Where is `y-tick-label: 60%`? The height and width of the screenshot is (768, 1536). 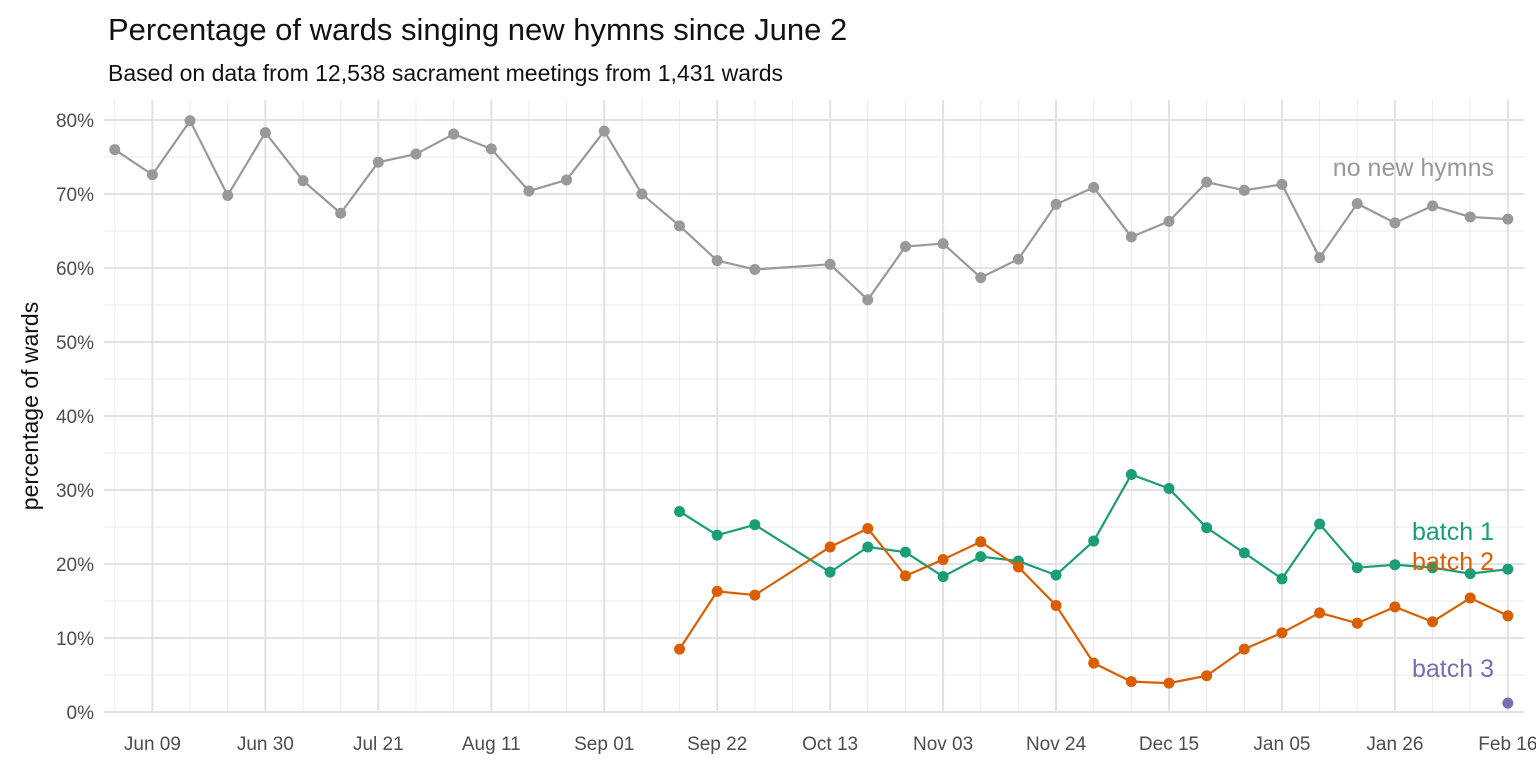 y-tick-label: 60% is located at coordinates (75, 269).